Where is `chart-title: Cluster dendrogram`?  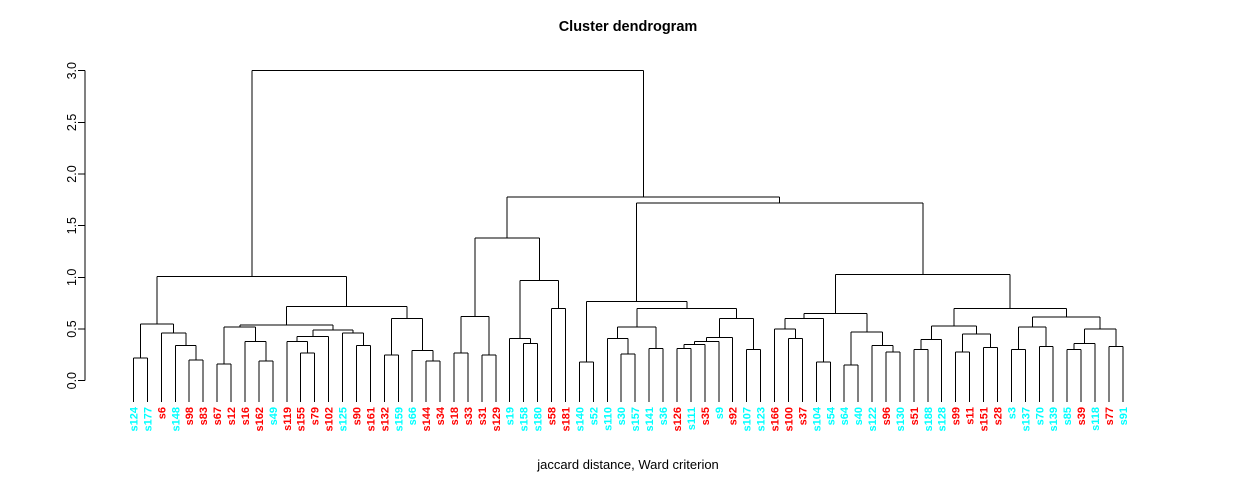
chart-title: Cluster dendrogram is located at coordinates (628, 27).